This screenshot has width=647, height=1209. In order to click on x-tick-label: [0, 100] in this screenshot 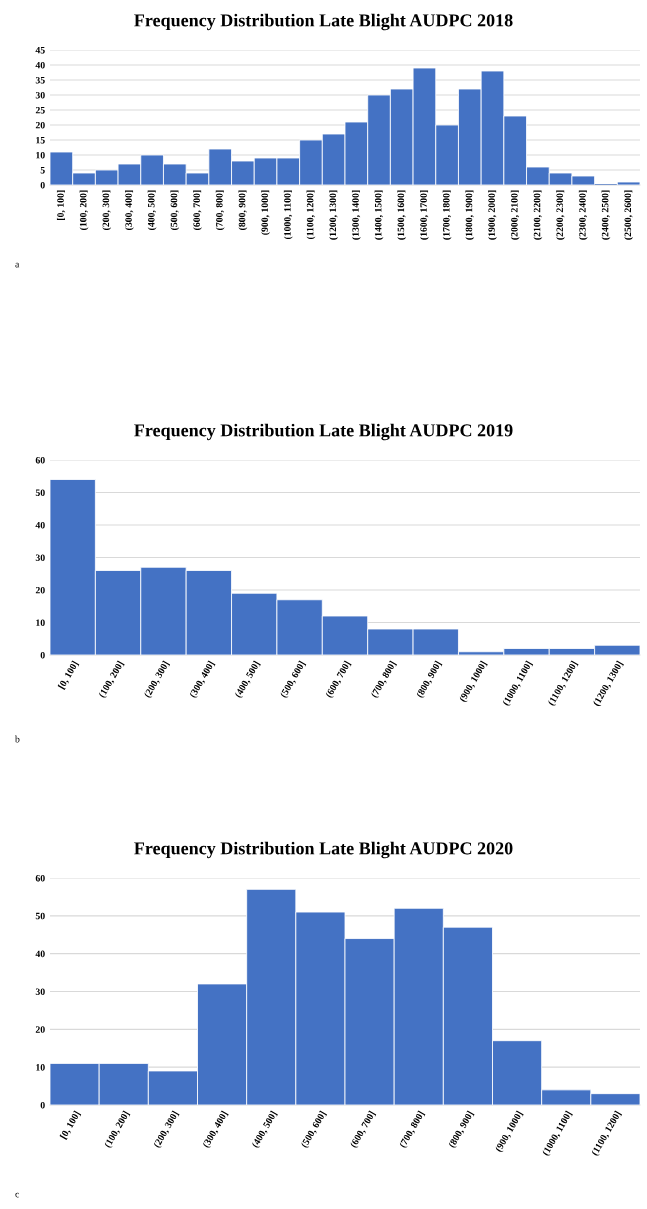, I will do `click(61, 205)`.